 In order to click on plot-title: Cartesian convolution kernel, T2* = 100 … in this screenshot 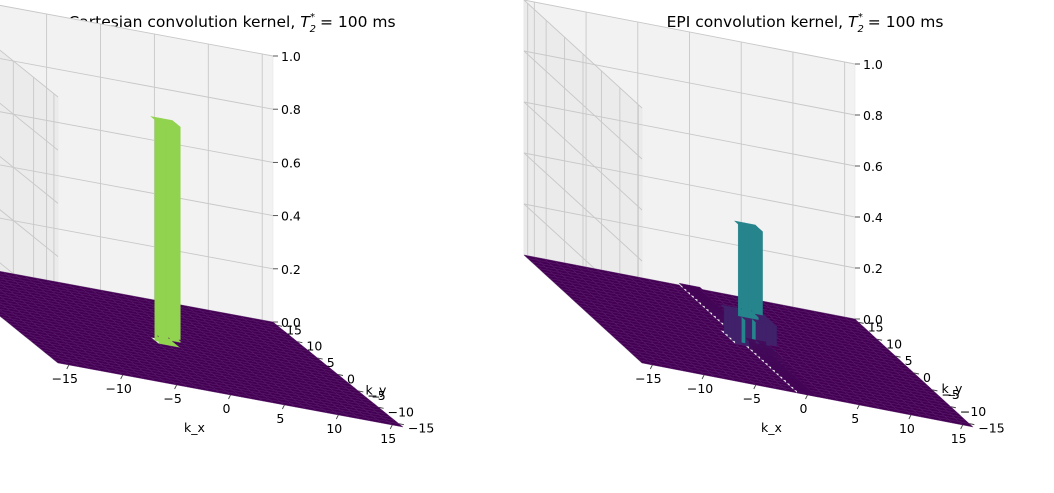, I will do `click(231, 23)`.